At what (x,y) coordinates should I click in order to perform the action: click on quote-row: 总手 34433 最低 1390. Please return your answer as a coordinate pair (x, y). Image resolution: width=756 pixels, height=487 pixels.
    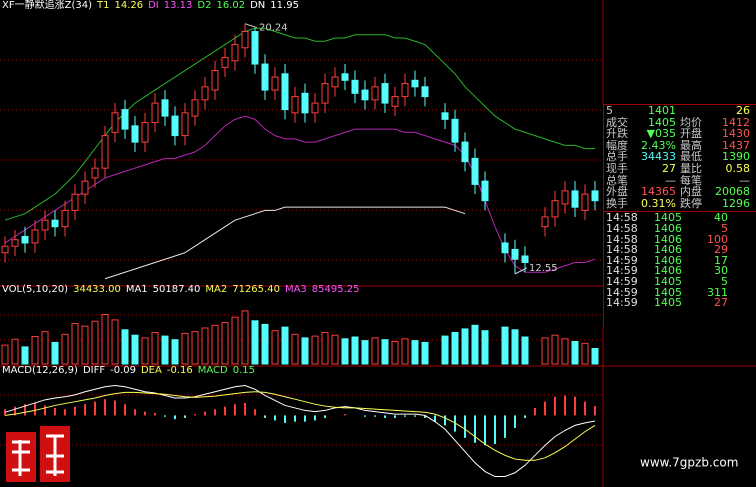
    Looking at the image, I should click on (680, 157).